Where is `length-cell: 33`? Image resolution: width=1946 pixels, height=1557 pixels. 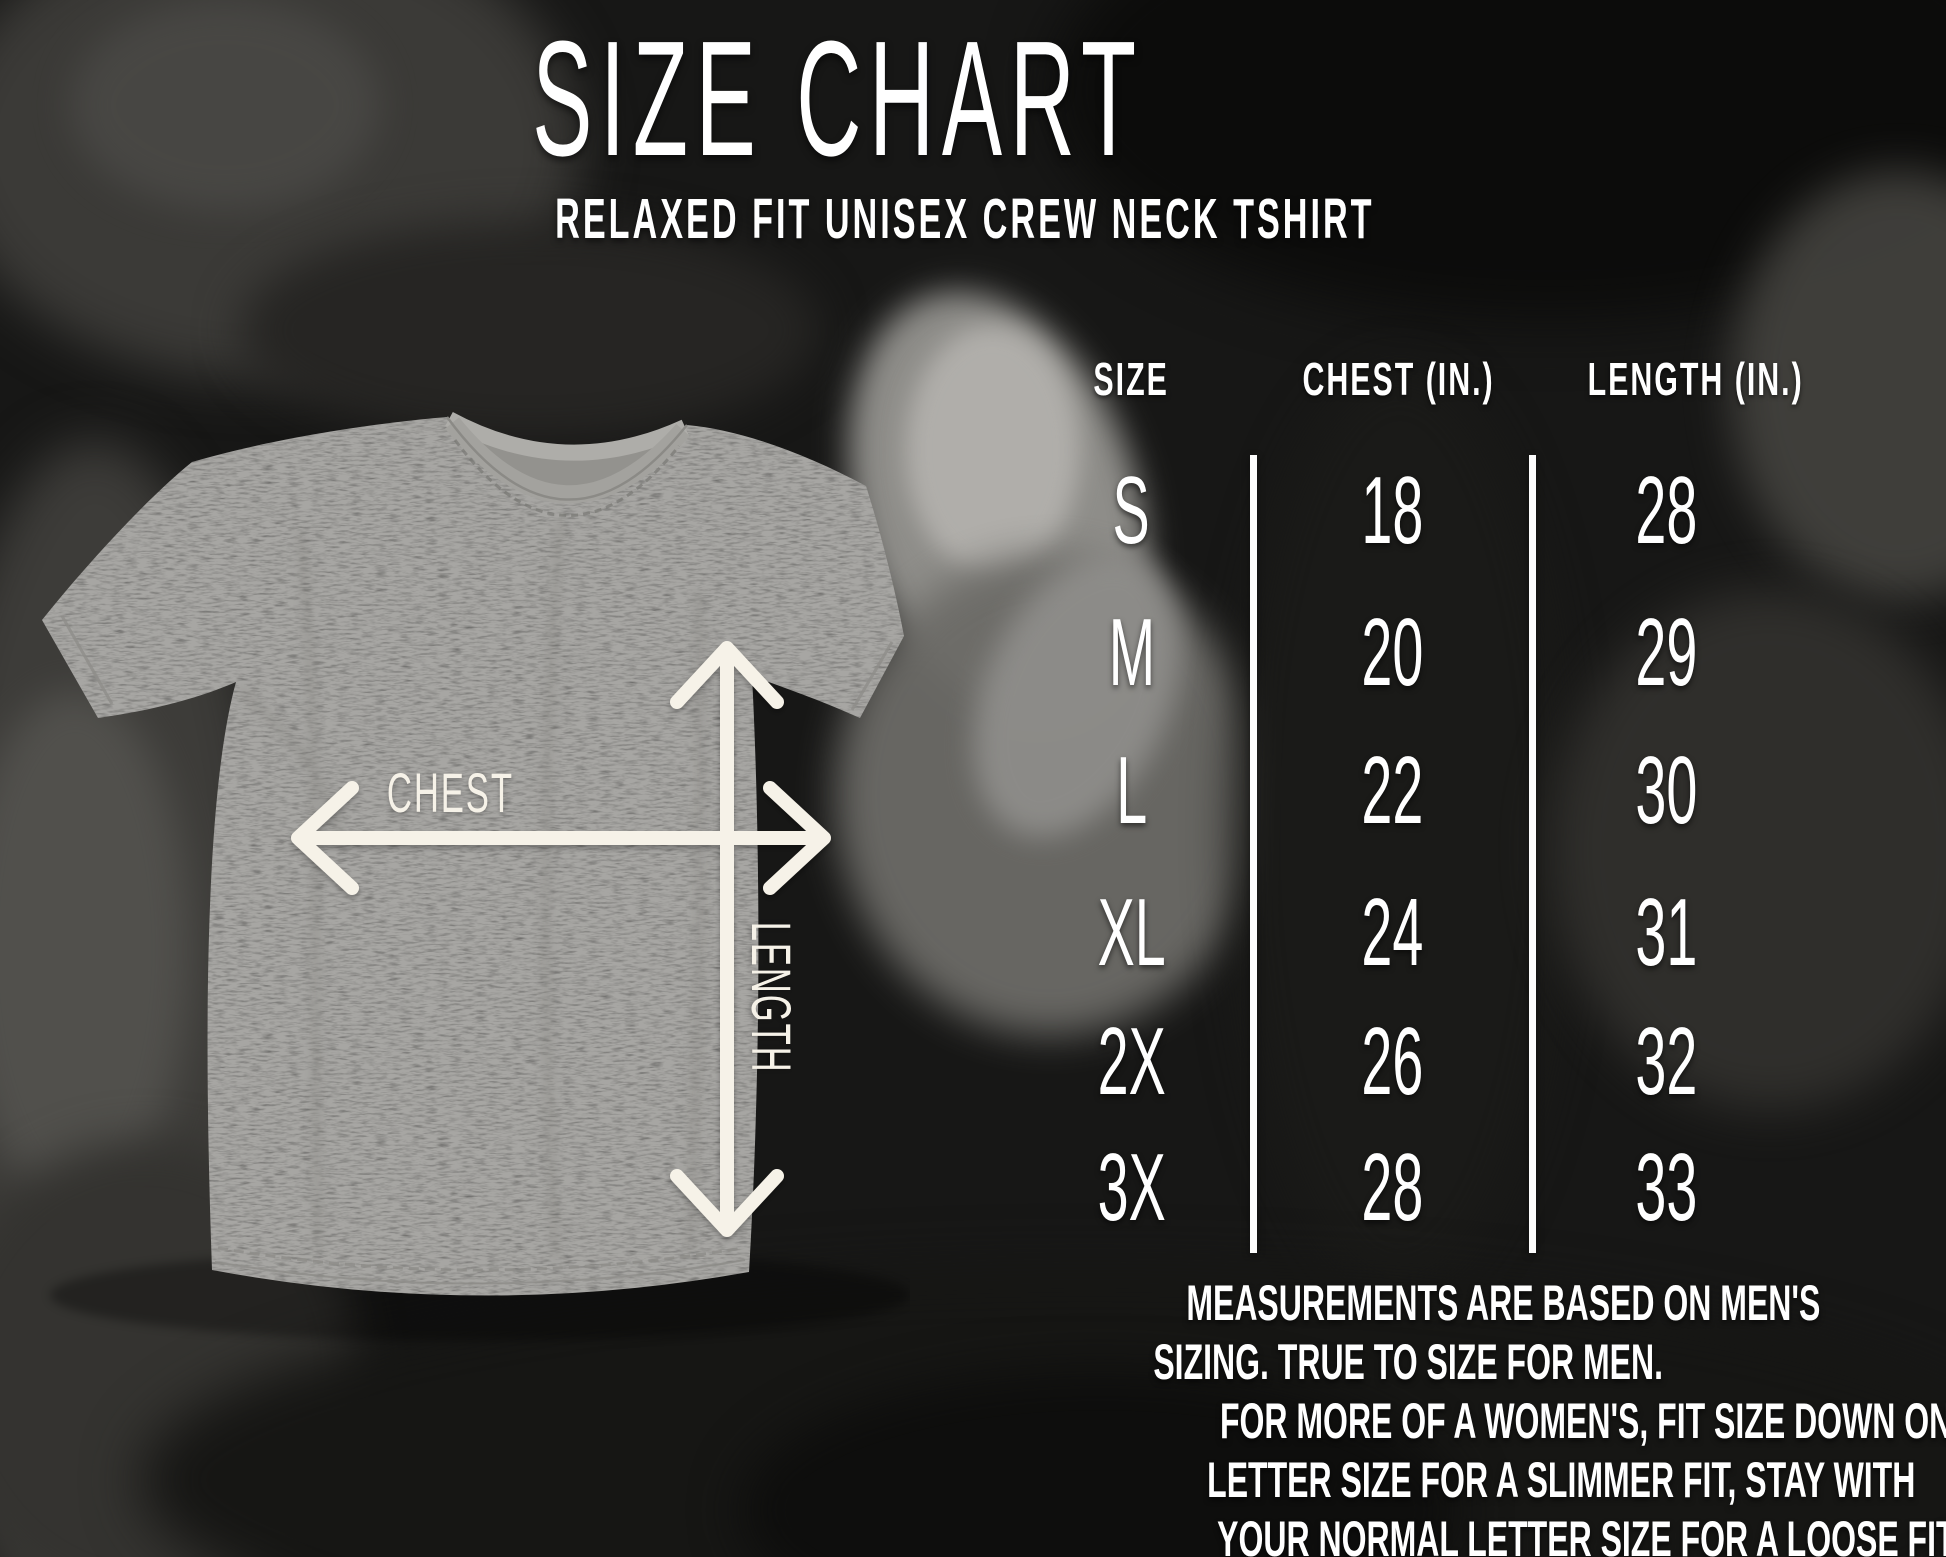
length-cell: 33 is located at coordinates (1666, 1187).